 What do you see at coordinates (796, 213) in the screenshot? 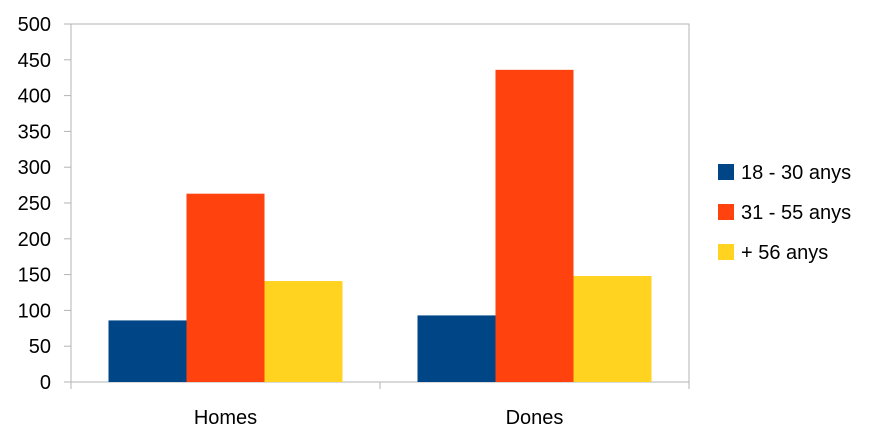
I see `legend-label: 31 - 55 anys` at bounding box center [796, 213].